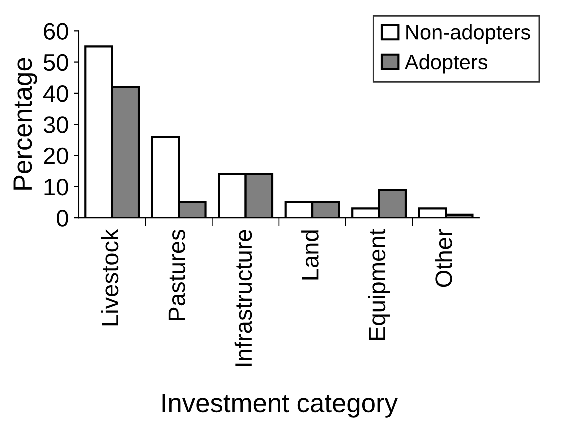 The height and width of the screenshot is (445, 564). What do you see at coordinates (243, 298) in the screenshot?
I see `x-tick-label: Infrastructure` at bounding box center [243, 298].